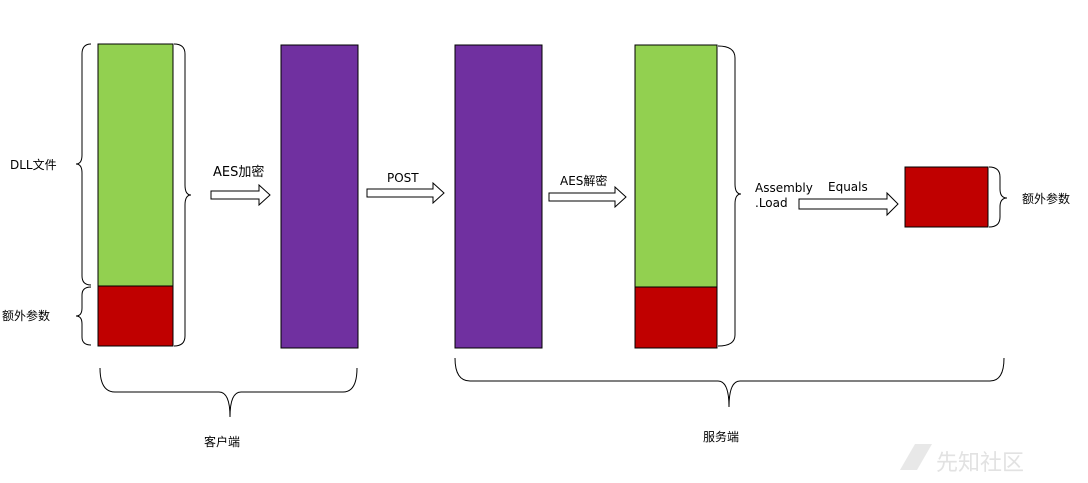  I want to click on post-label: POST, so click(403, 178).